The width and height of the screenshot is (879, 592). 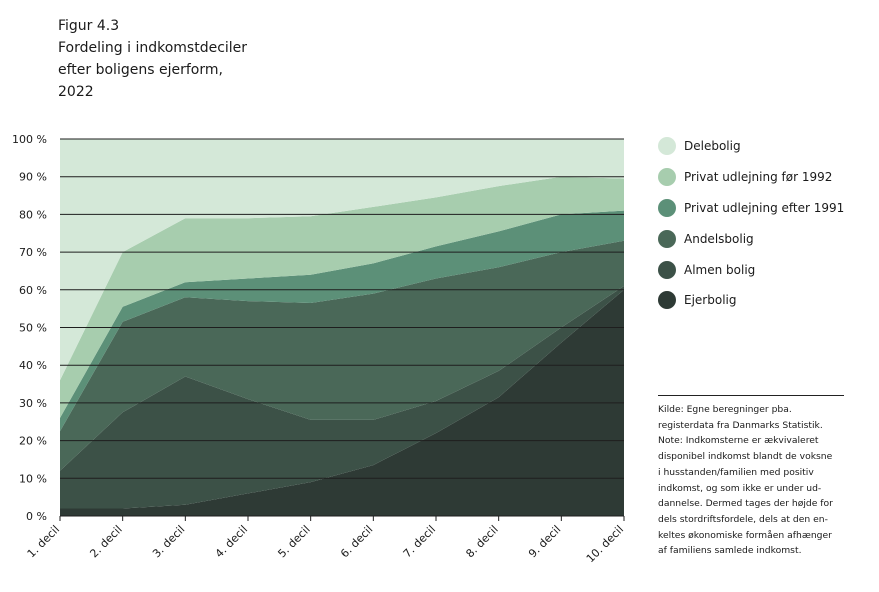 I want to click on note-line: disponibel indkomst blandt de voksne, so click(x=745, y=457).